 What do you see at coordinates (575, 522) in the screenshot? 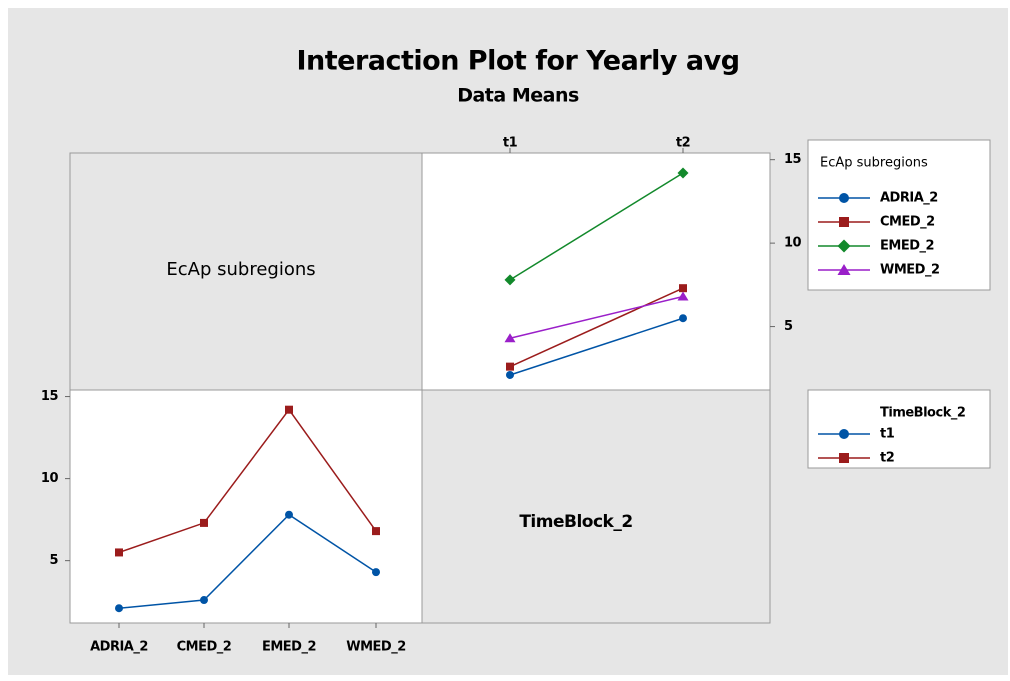
I see `panel-label: TimeBlock_2` at bounding box center [575, 522].